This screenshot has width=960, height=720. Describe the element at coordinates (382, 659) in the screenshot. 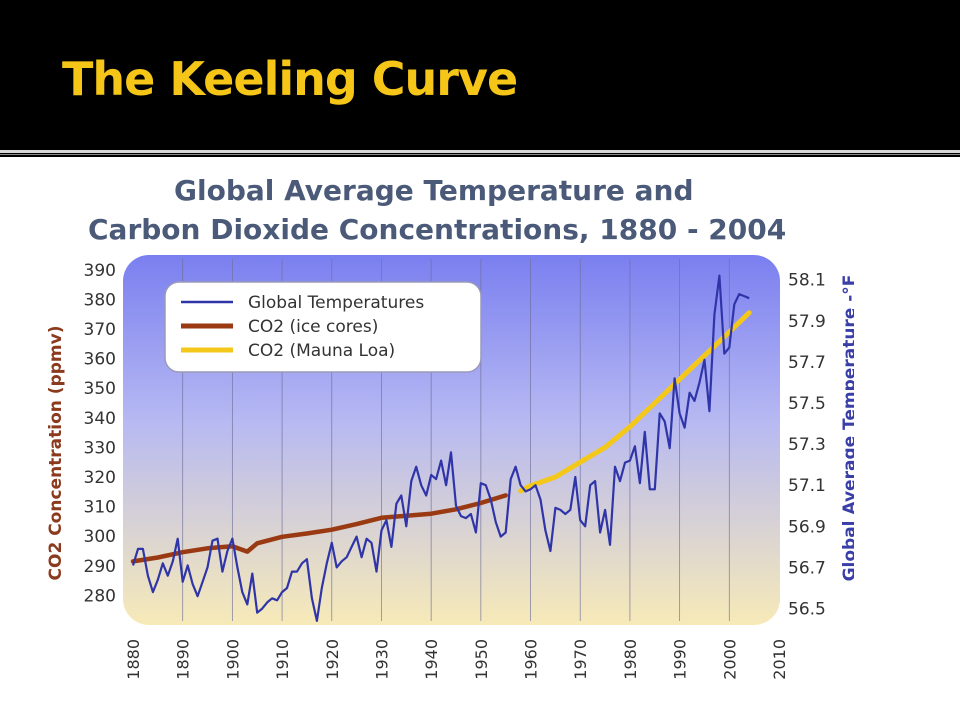

I see `x-tick-1930: 1930` at that location.